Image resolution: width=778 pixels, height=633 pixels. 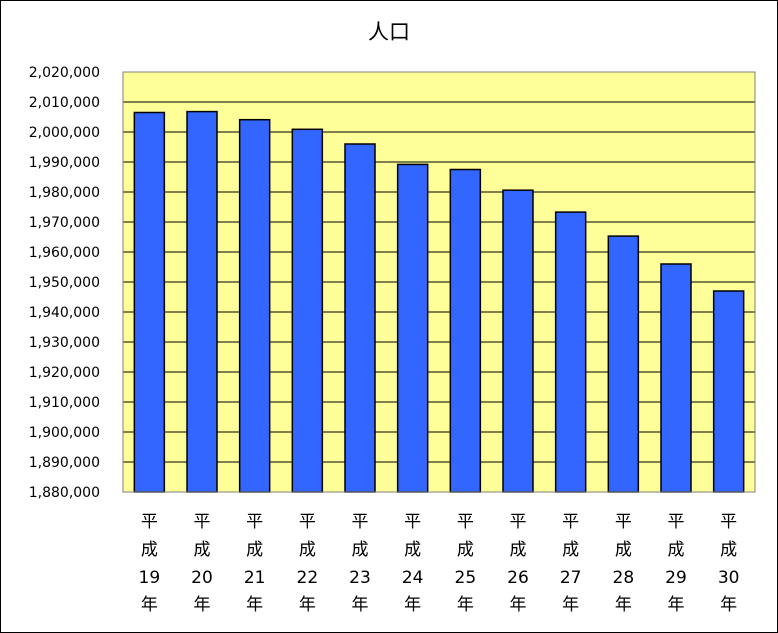 I want to click on y-tick-label: 2,020,000, so click(x=64, y=73).